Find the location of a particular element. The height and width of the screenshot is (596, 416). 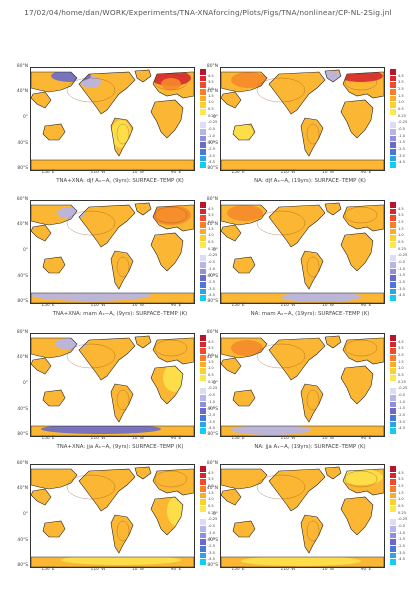

colorbar-tick-label: -0.25 is located at coordinates (403, 388).